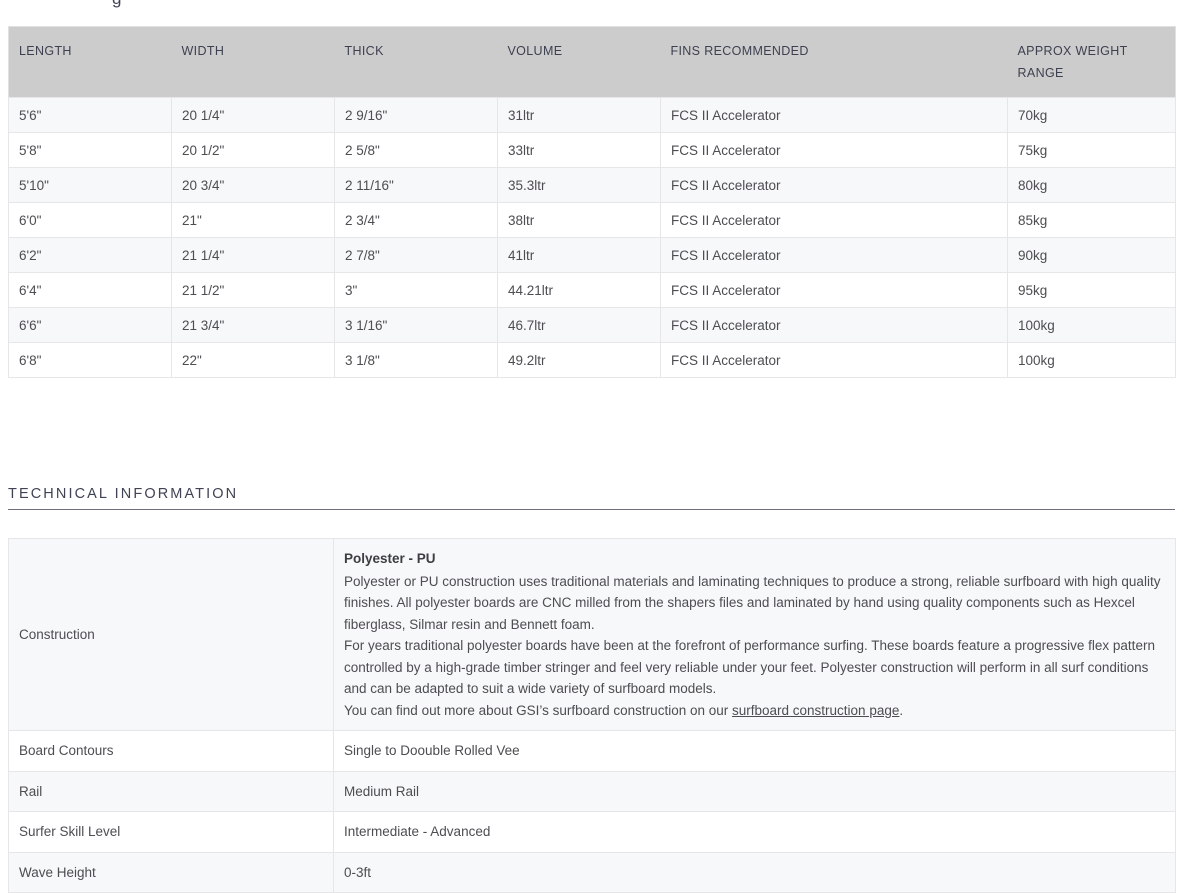 This screenshot has width=1200, height=893. I want to click on cell-width: 20 1/2", so click(253, 150).